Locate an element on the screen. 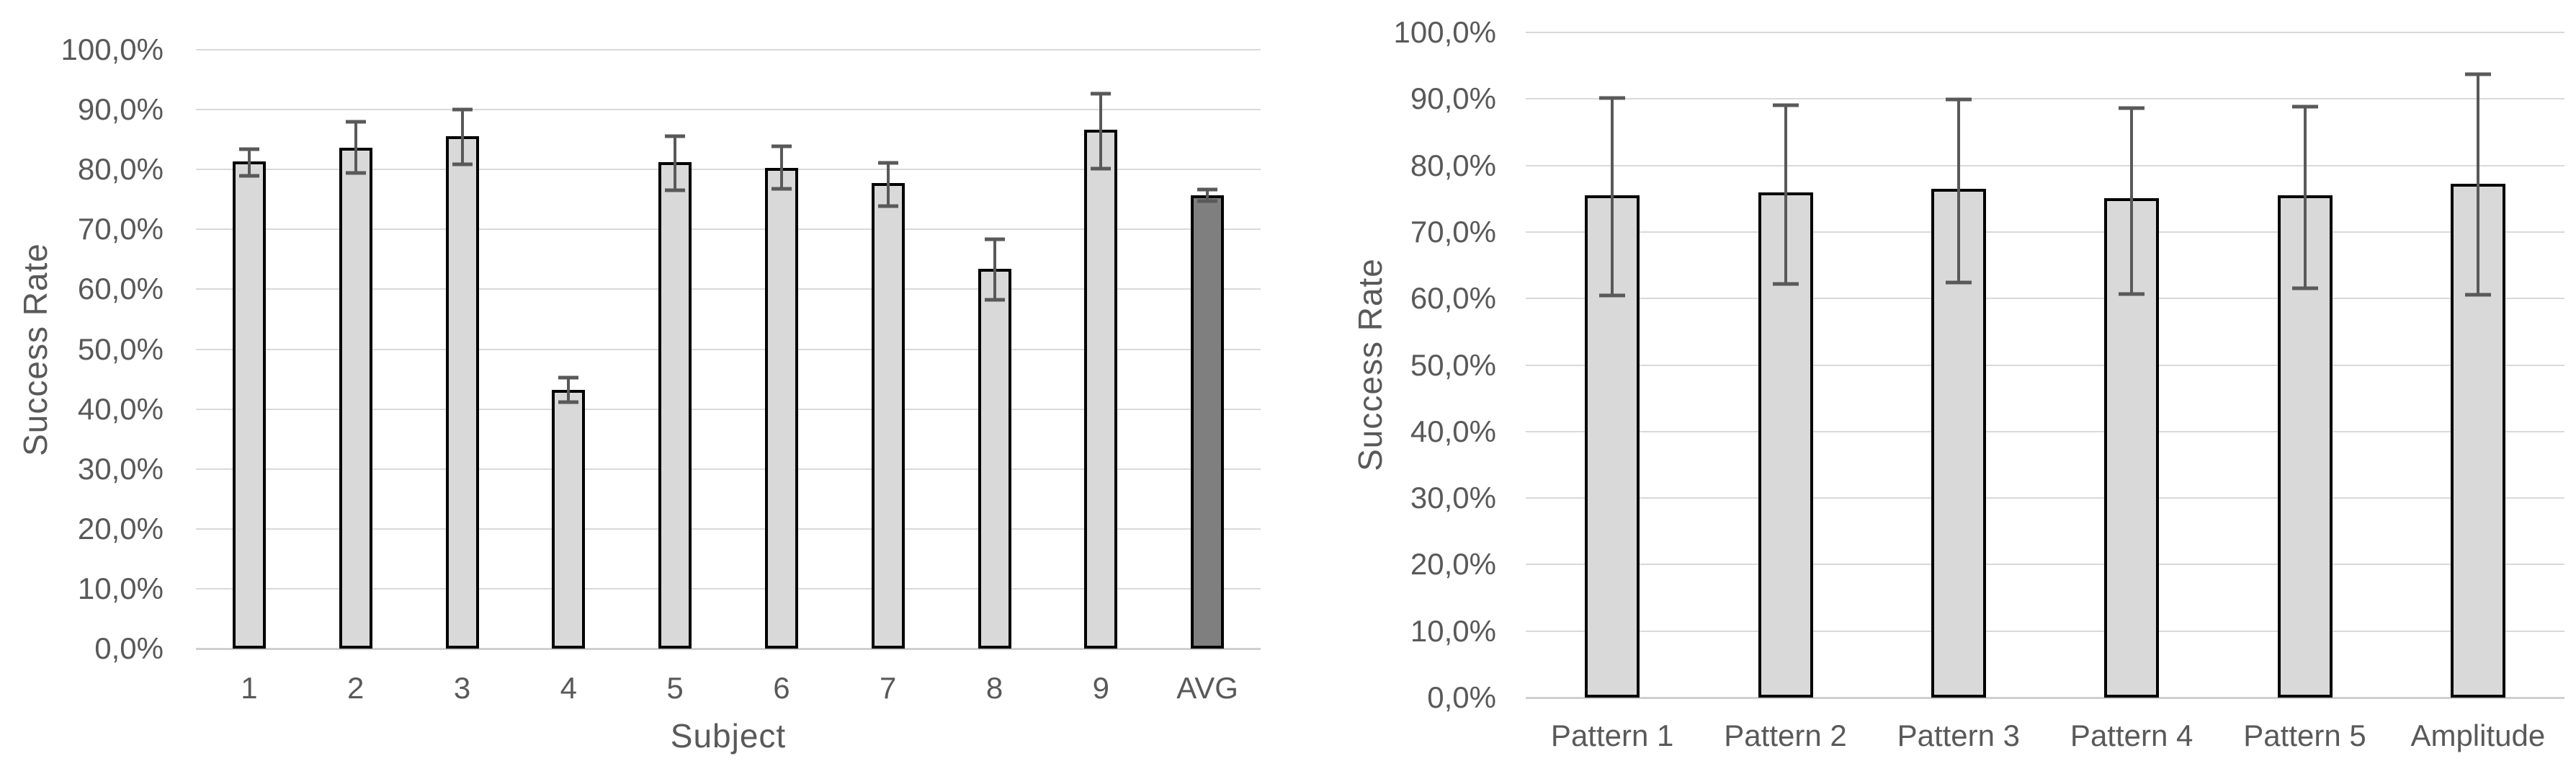  x-category-label-pattern-2: Pattern 2 is located at coordinates (1785, 735).